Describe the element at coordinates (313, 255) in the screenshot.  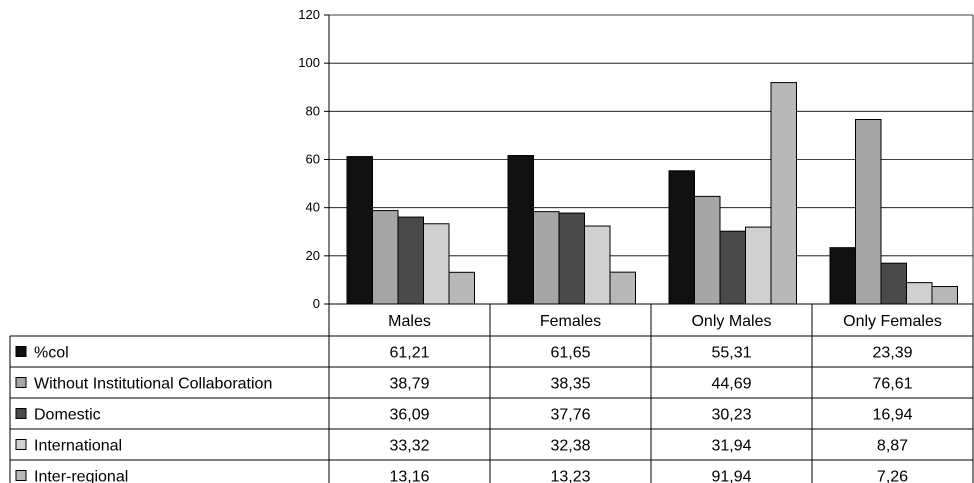
I see `y-tick-label: 20` at that location.